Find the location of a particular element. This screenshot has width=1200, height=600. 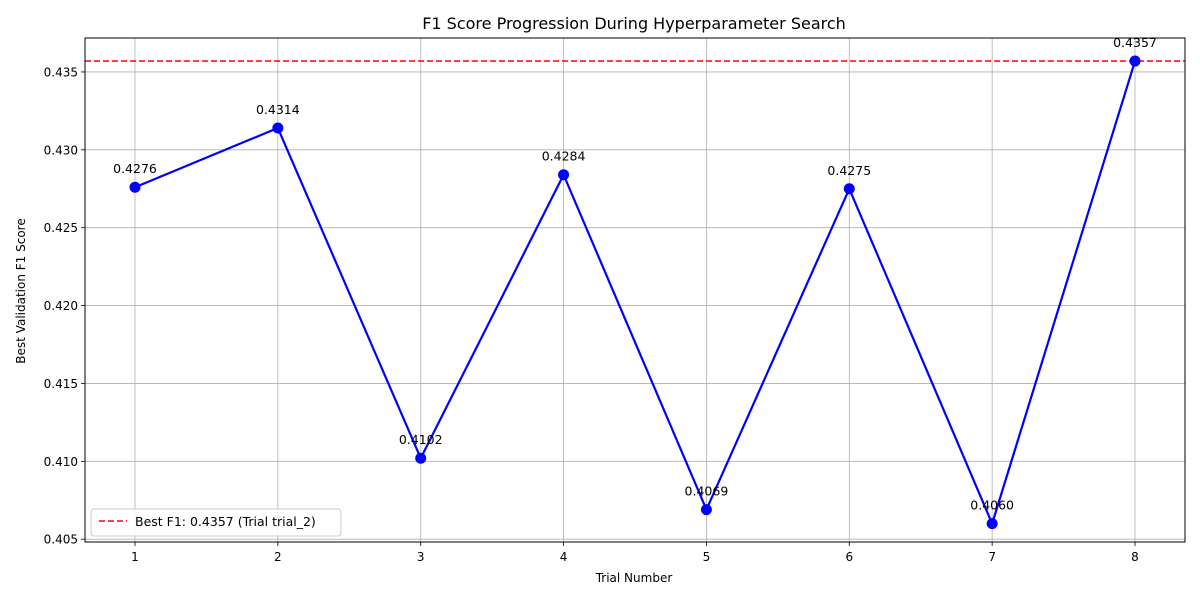

x-tick-label: 4 is located at coordinates (564, 557).